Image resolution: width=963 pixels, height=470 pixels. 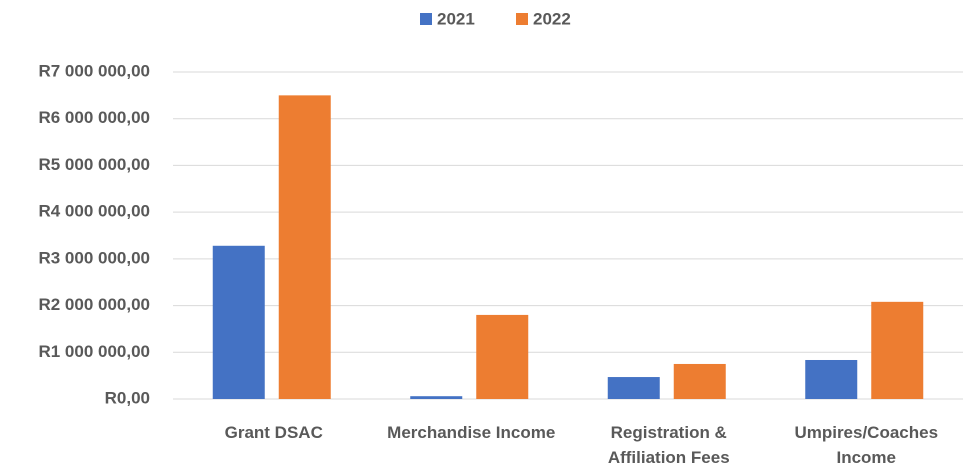 What do you see at coordinates (866, 445) in the screenshot?
I see `x-tick-label: Umpires/Coaches Income` at bounding box center [866, 445].